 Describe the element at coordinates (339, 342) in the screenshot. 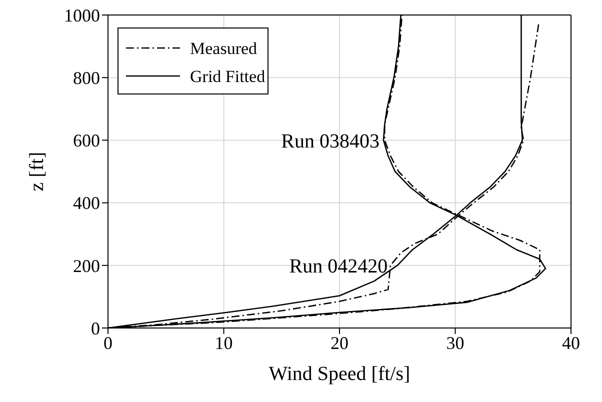

I see `x-tick-label: 20` at that location.